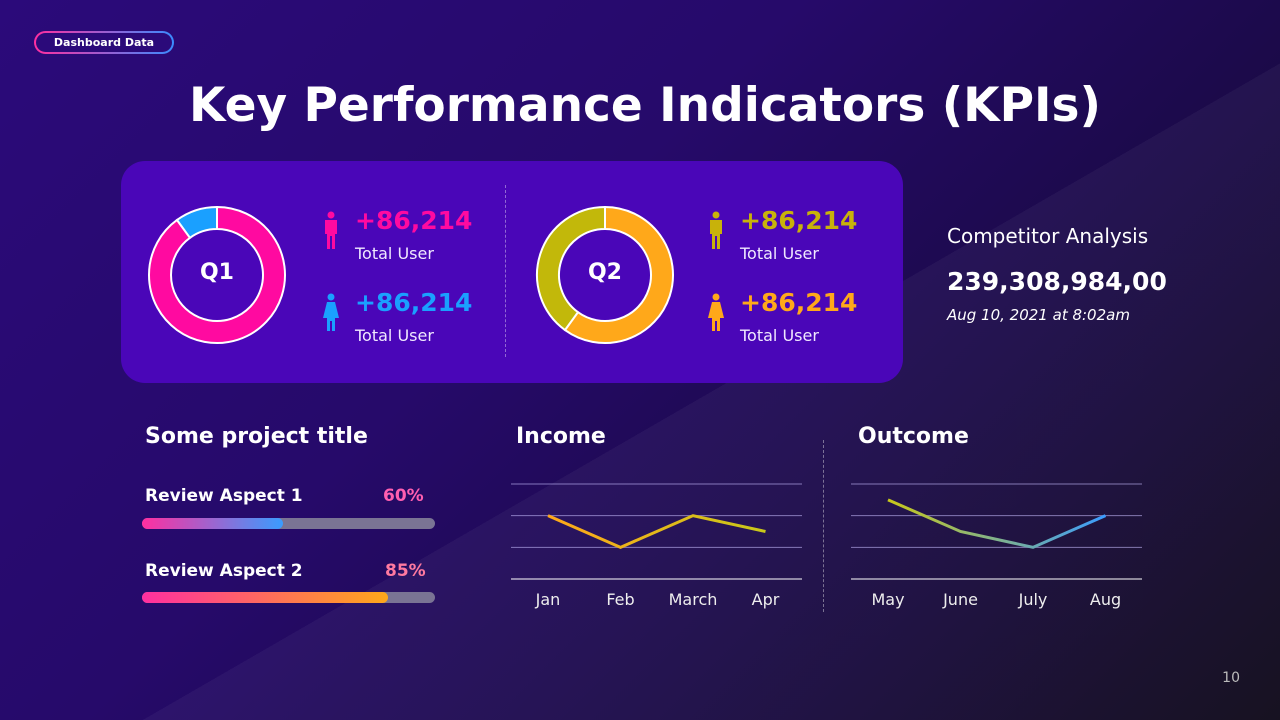 This screenshot has height=720, width=1280. I want to click on x-tick-label: July, so click(1033, 599).